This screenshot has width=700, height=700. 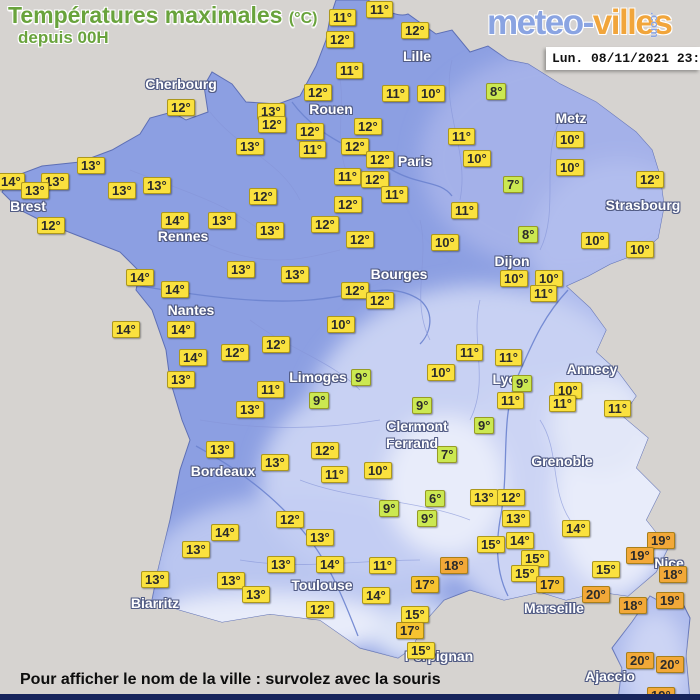 I want to click on temp-badge: 6°, so click(x=435, y=498).